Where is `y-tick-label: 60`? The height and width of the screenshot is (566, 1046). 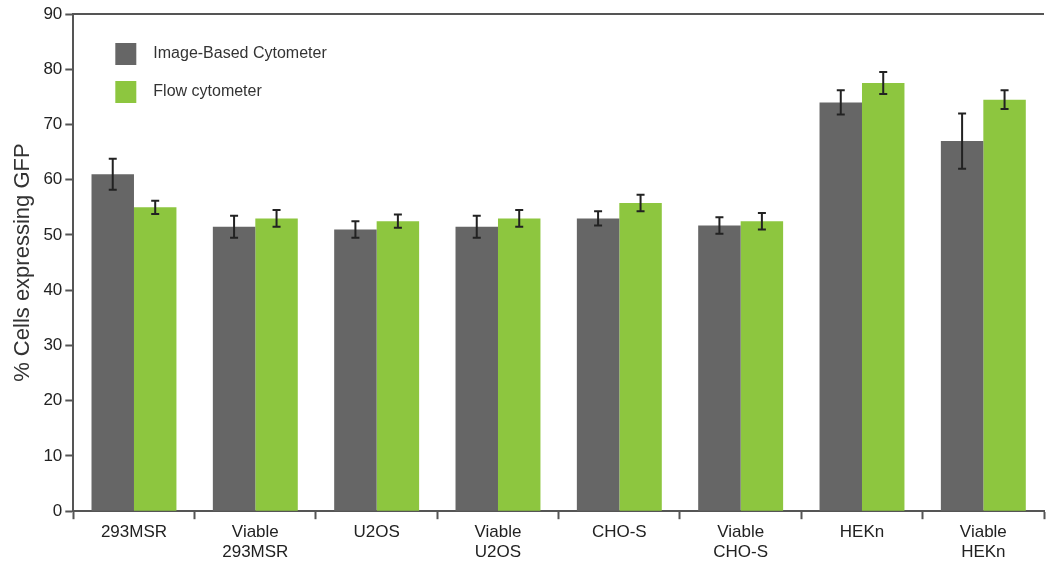 y-tick-label: 60 is located at coordinates (53, 179).